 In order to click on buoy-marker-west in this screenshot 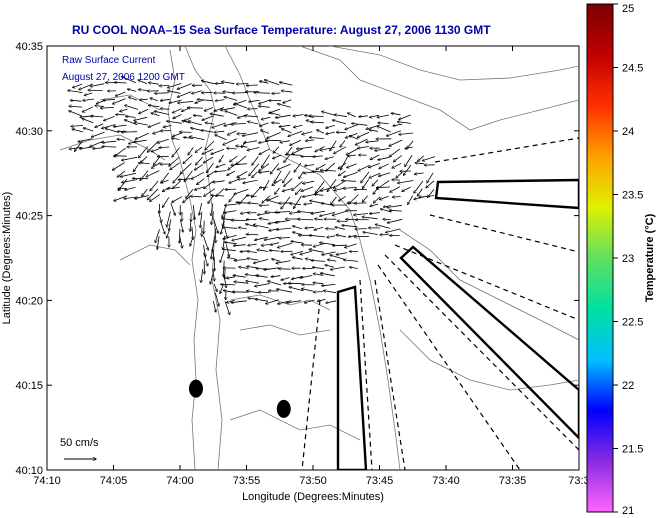, I will do `click(195, 388)`.